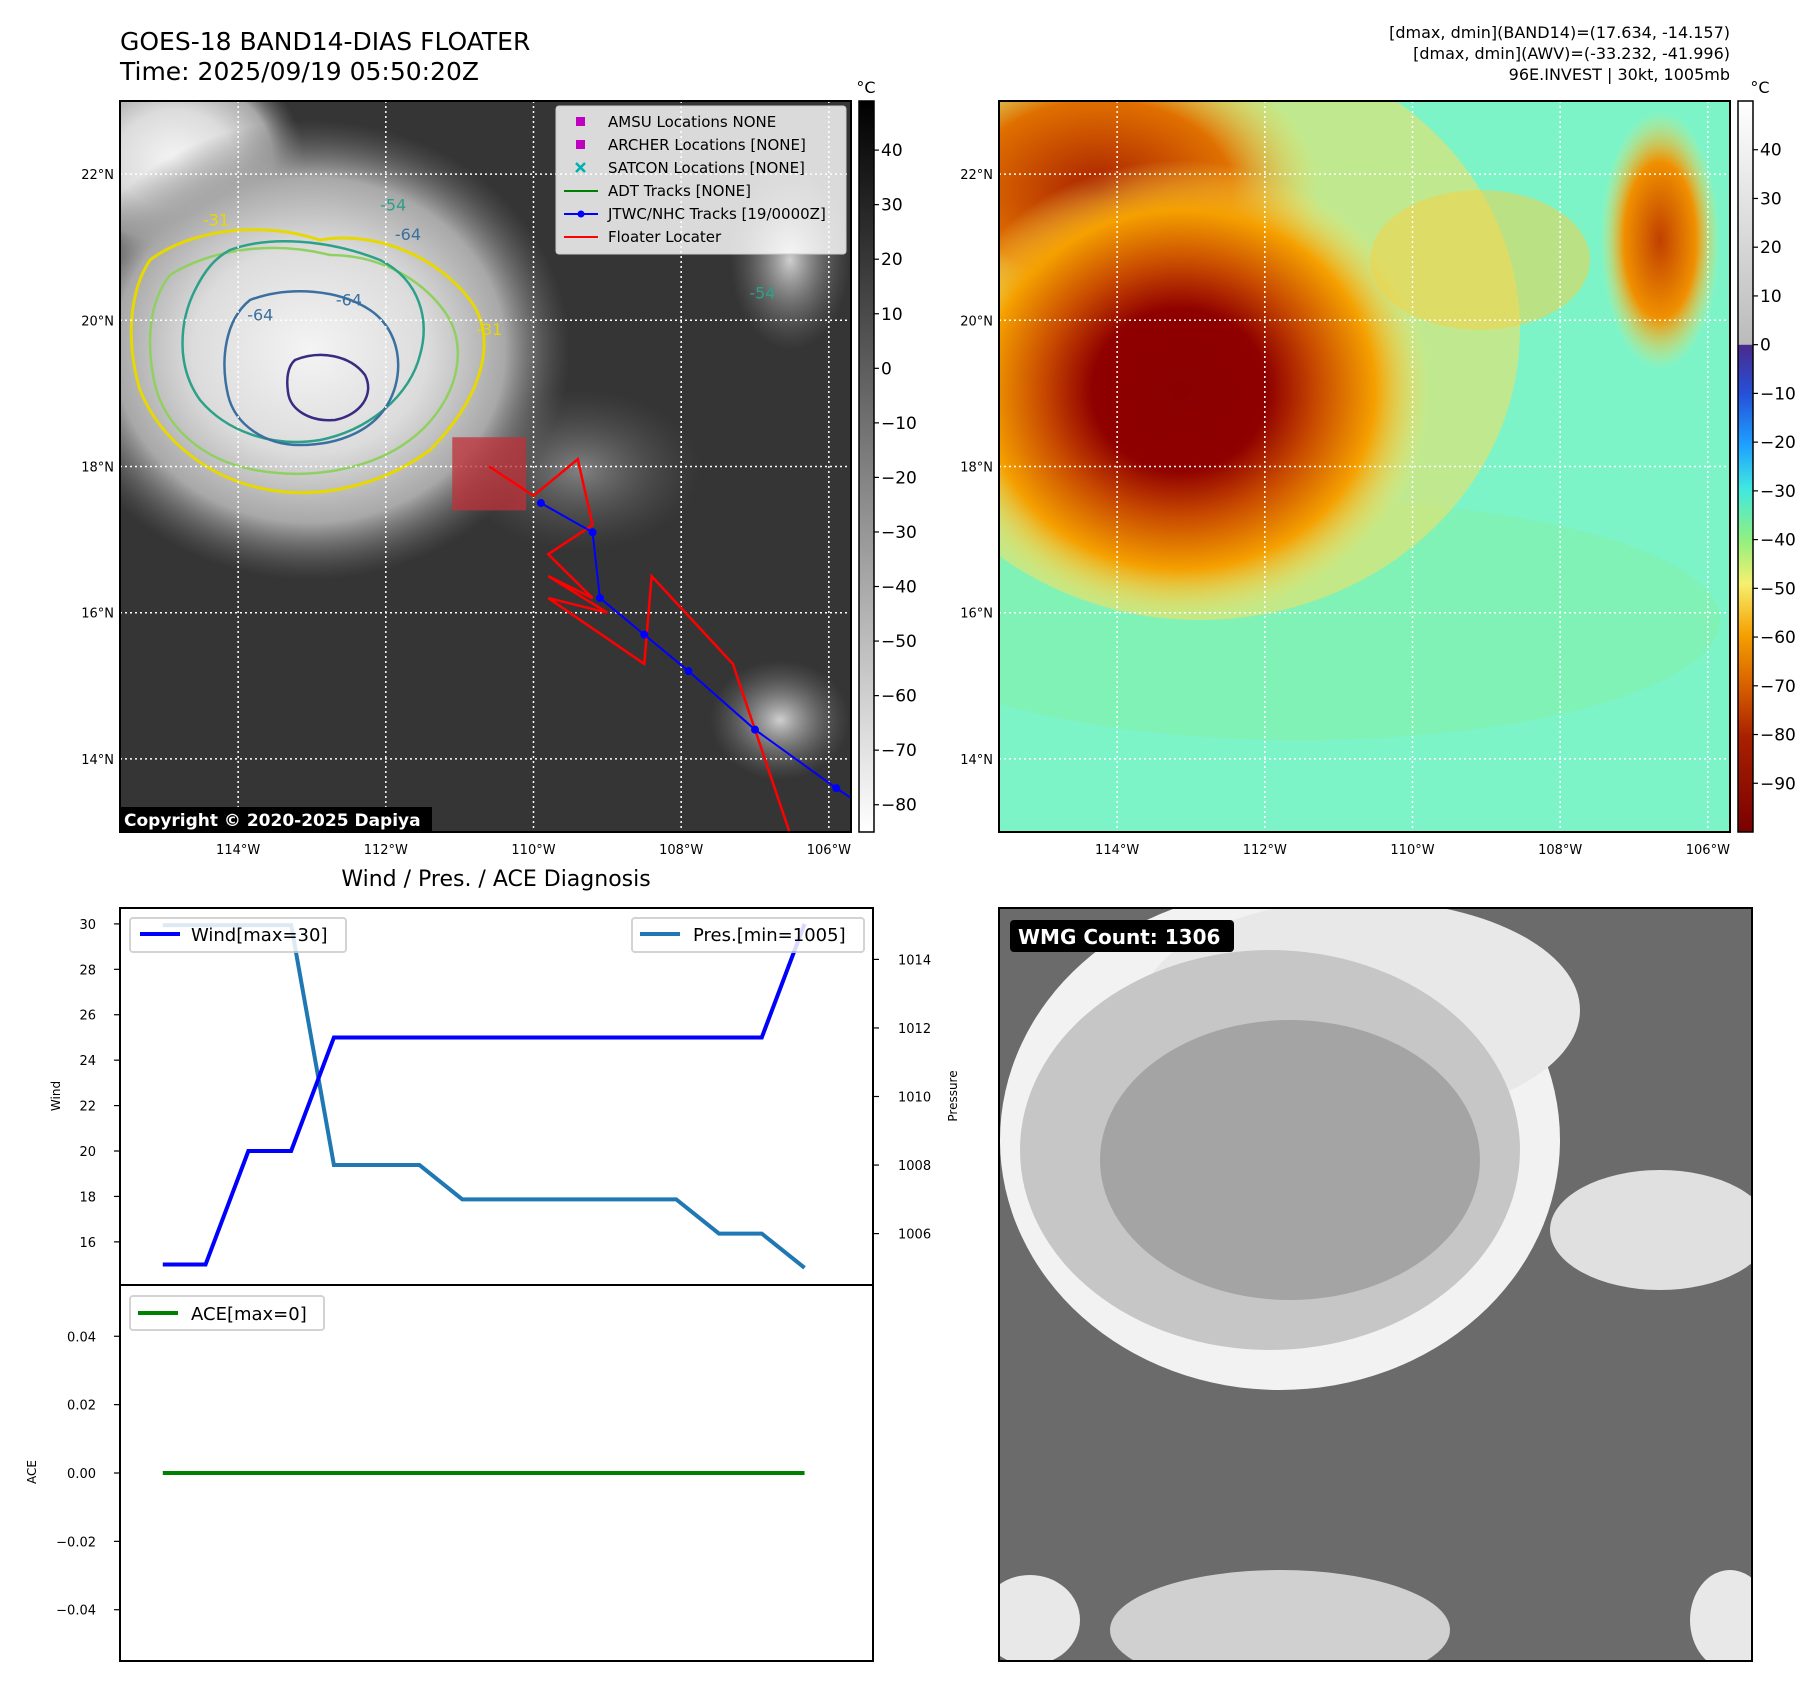 The width and height of the screenshot is (1813, 1690). I want to click on pressure-legend-box, so click(748, 935).